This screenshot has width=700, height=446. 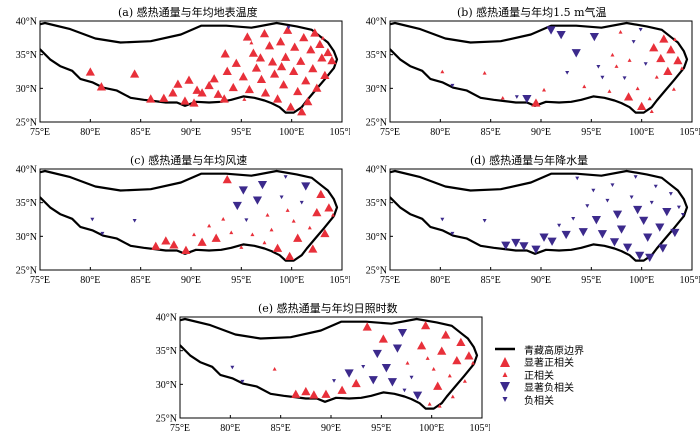 I want to click on x-tick-label: 95°E, so click(x=381, y=428).